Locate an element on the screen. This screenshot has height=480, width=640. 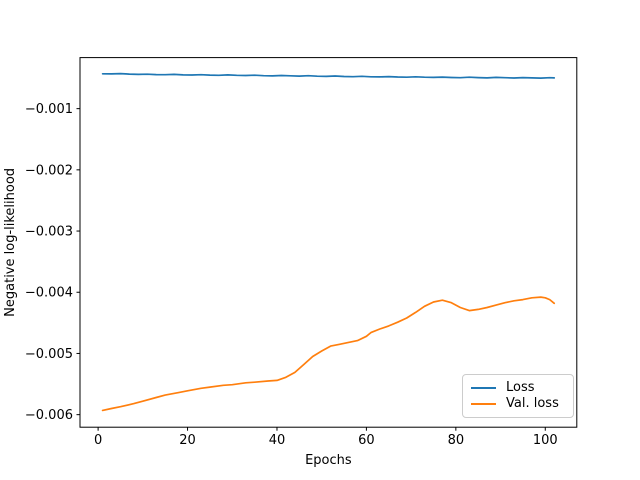
x-tick-label: 60 is located at coordinates (366, 440).